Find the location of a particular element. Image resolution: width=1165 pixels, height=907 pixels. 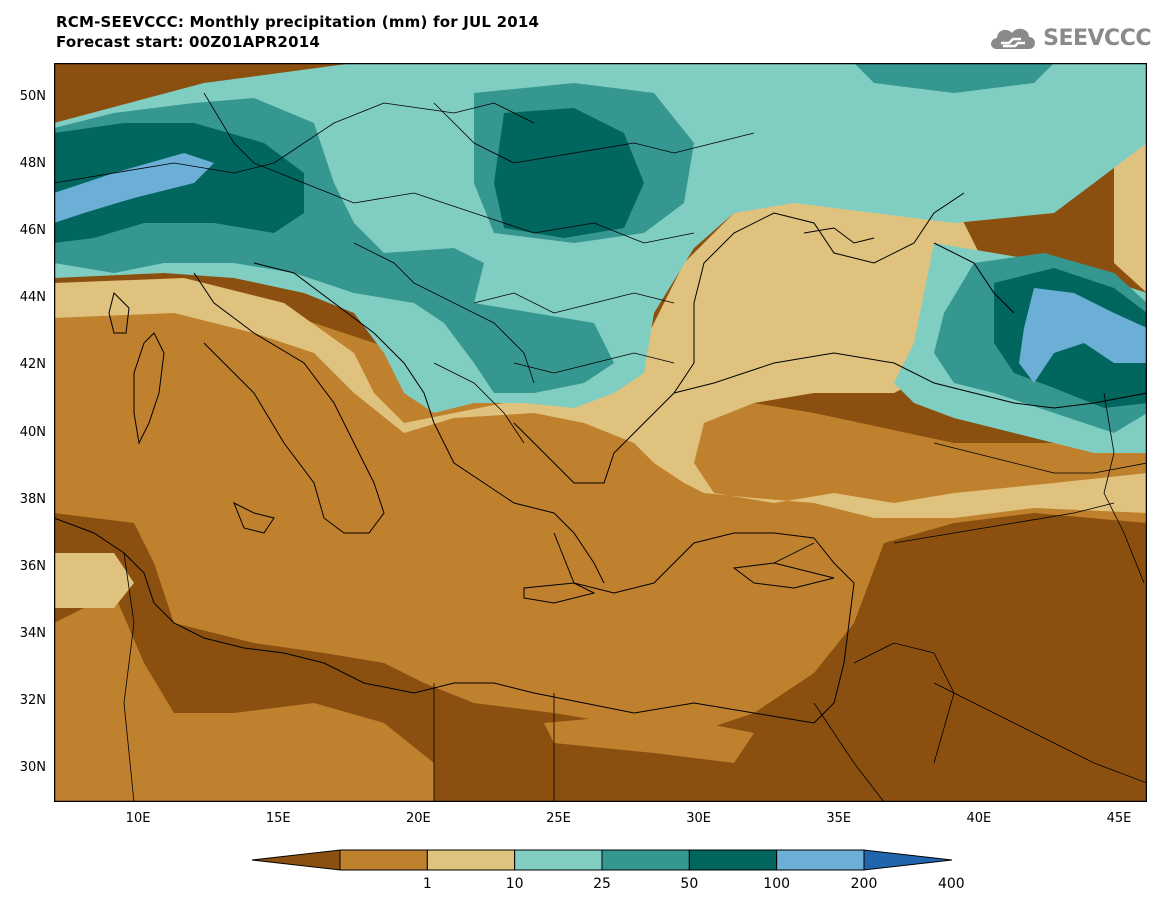

lat-tick-label: 32N is located at coordinates (32, 701).